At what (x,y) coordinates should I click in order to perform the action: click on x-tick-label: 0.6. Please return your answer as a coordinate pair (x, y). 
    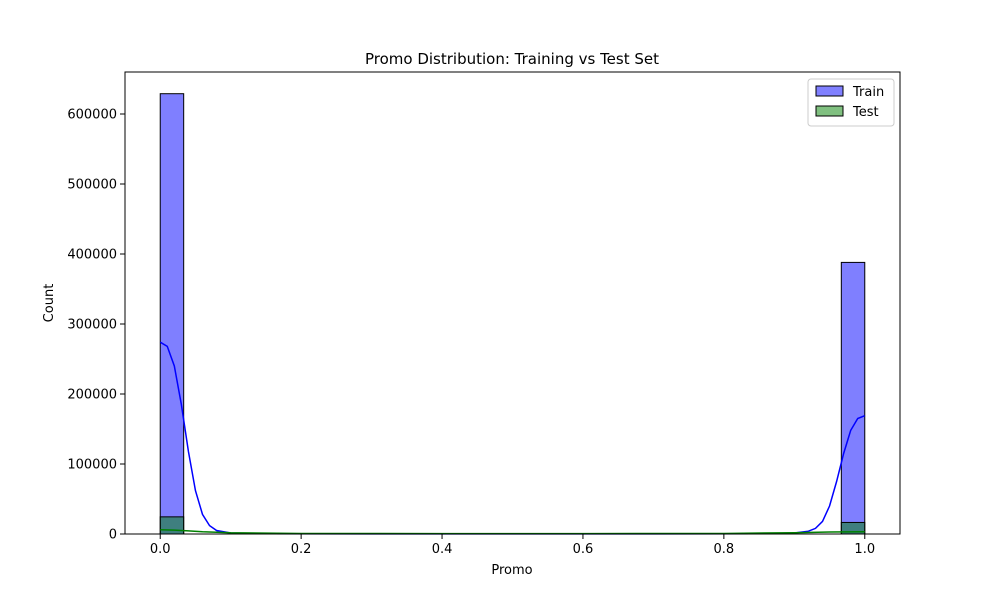
    Looking at the image, I should click on (583, 549).